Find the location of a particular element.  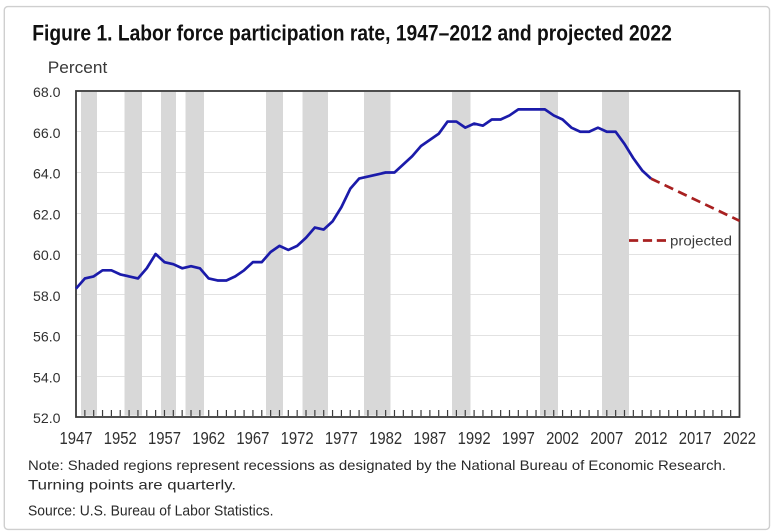

svg-text: 62.0 is located at coordinates (47, 214).